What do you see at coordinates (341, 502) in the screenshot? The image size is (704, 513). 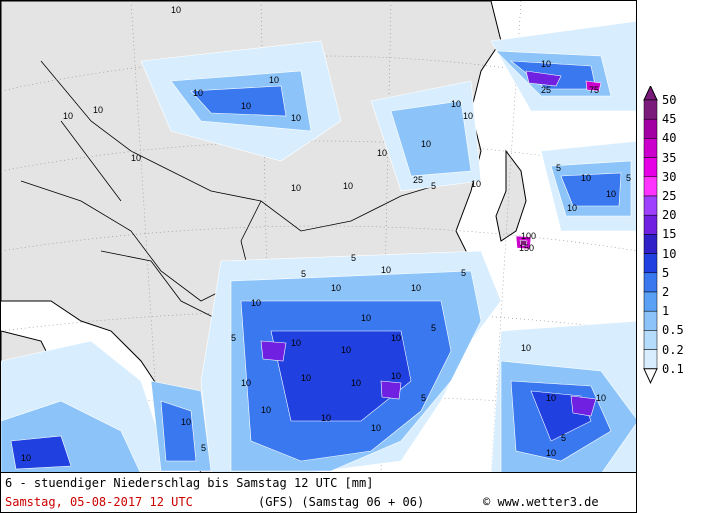 I see `model-run: (GFS) (Samstag 06 + 06)` at bounding box center [341, 502].